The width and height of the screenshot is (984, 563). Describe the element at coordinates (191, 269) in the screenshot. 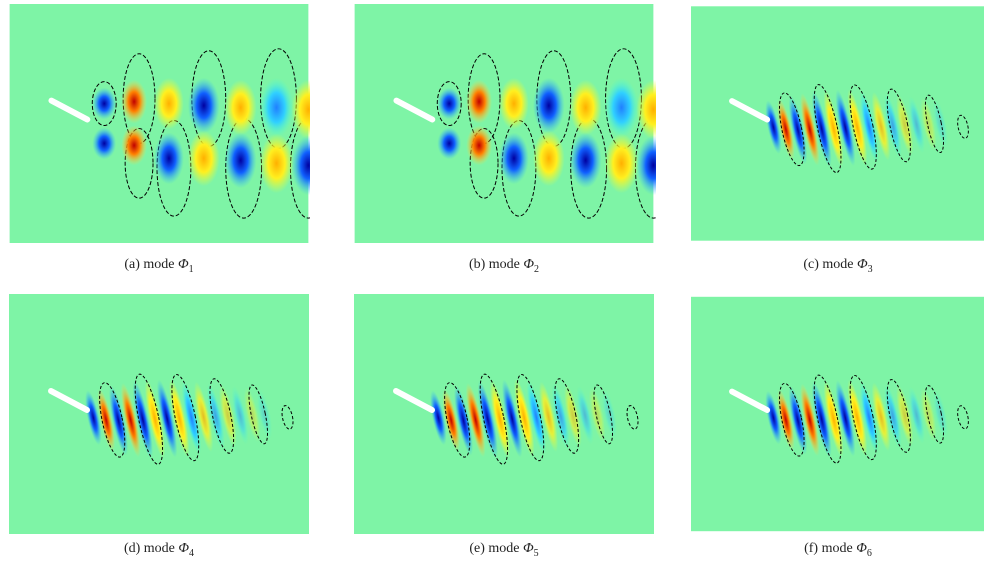

I see `caption-index: 1` at that location.